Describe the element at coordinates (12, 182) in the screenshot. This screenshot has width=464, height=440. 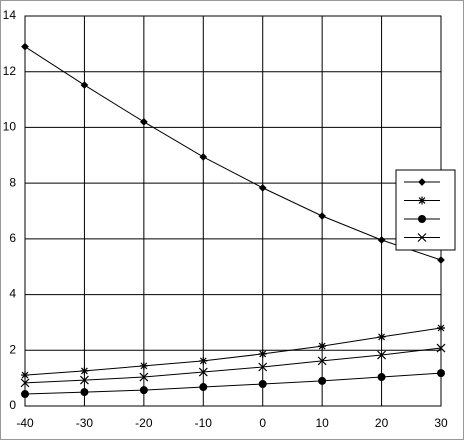
I see `y-tick-label: 8` at that location.